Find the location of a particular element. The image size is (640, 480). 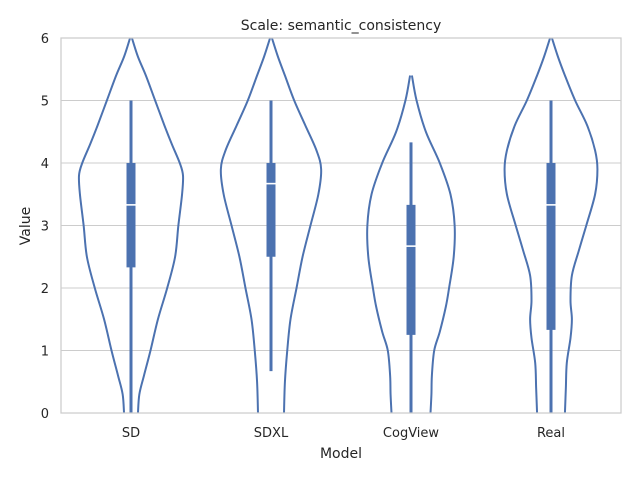

chart-title: Scale: semantic_consistency is located at coordinates (341, 26).